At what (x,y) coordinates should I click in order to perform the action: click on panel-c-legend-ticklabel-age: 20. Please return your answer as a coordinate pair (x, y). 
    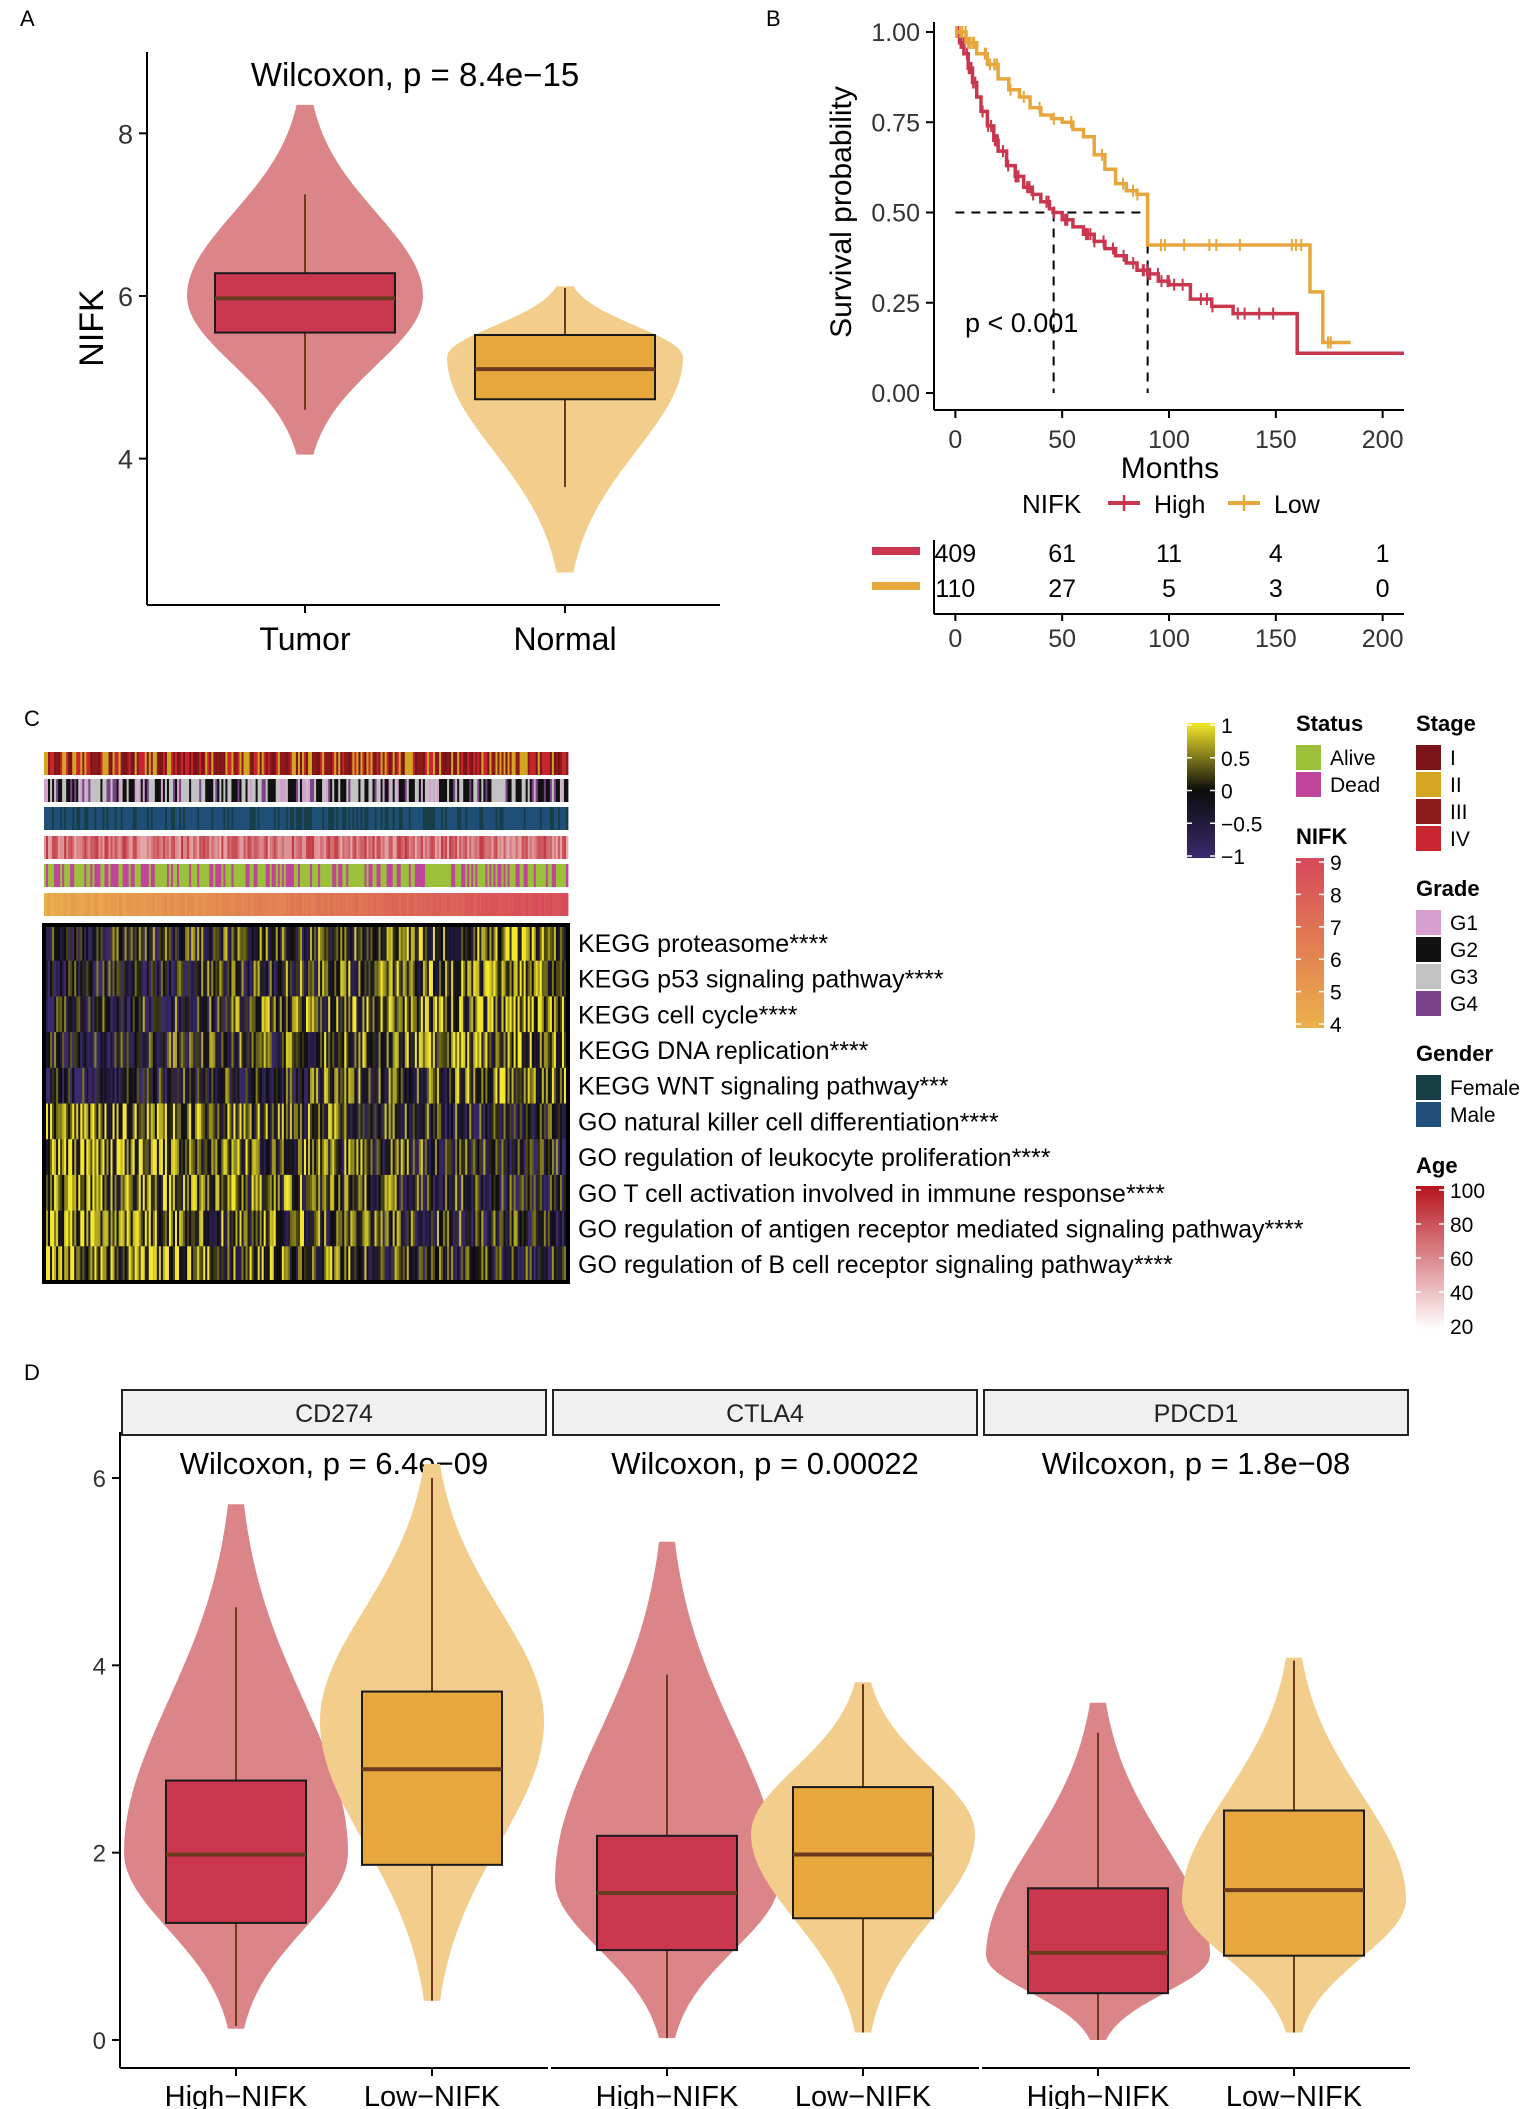
    Looking at the image, I should click on (1461, 1327).